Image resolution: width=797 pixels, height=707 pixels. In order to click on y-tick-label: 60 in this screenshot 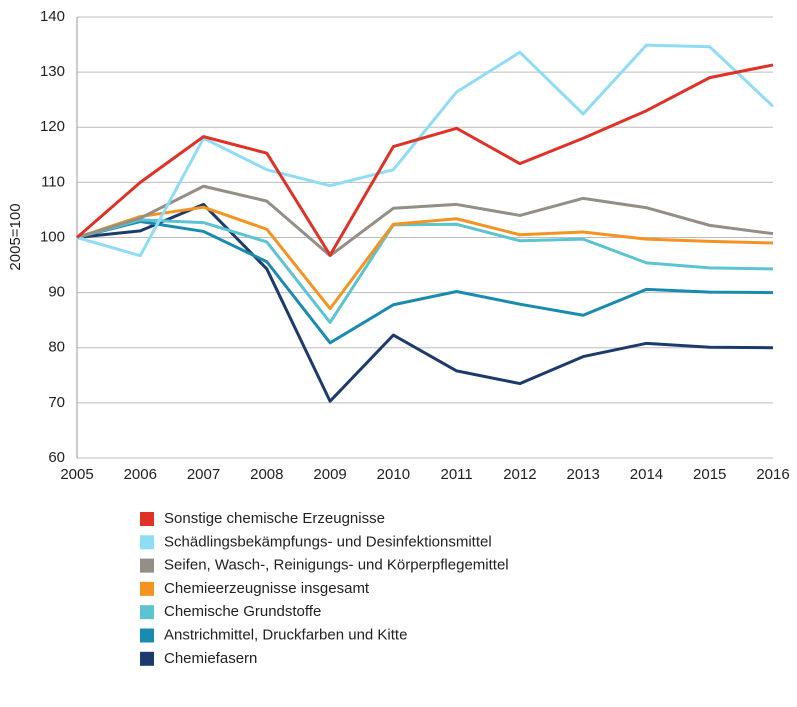, I will do `click(56, 457)`.